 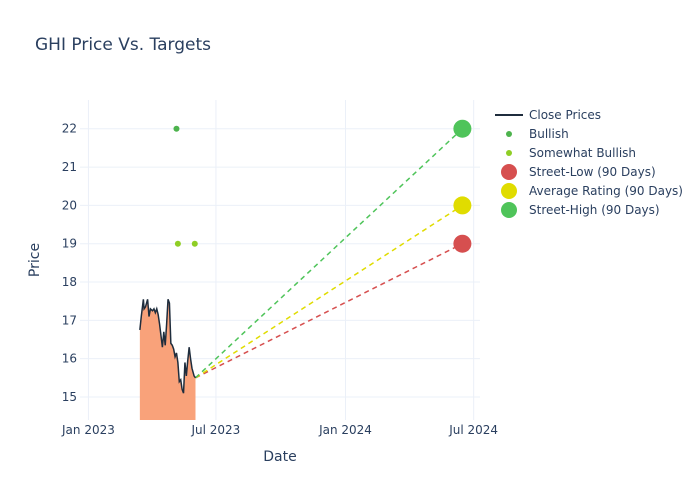 What do you see at coordinates (473, 430) in the screenshot?
I see `x-tick-label: Jul 2024` at bounding box center [473, 430].